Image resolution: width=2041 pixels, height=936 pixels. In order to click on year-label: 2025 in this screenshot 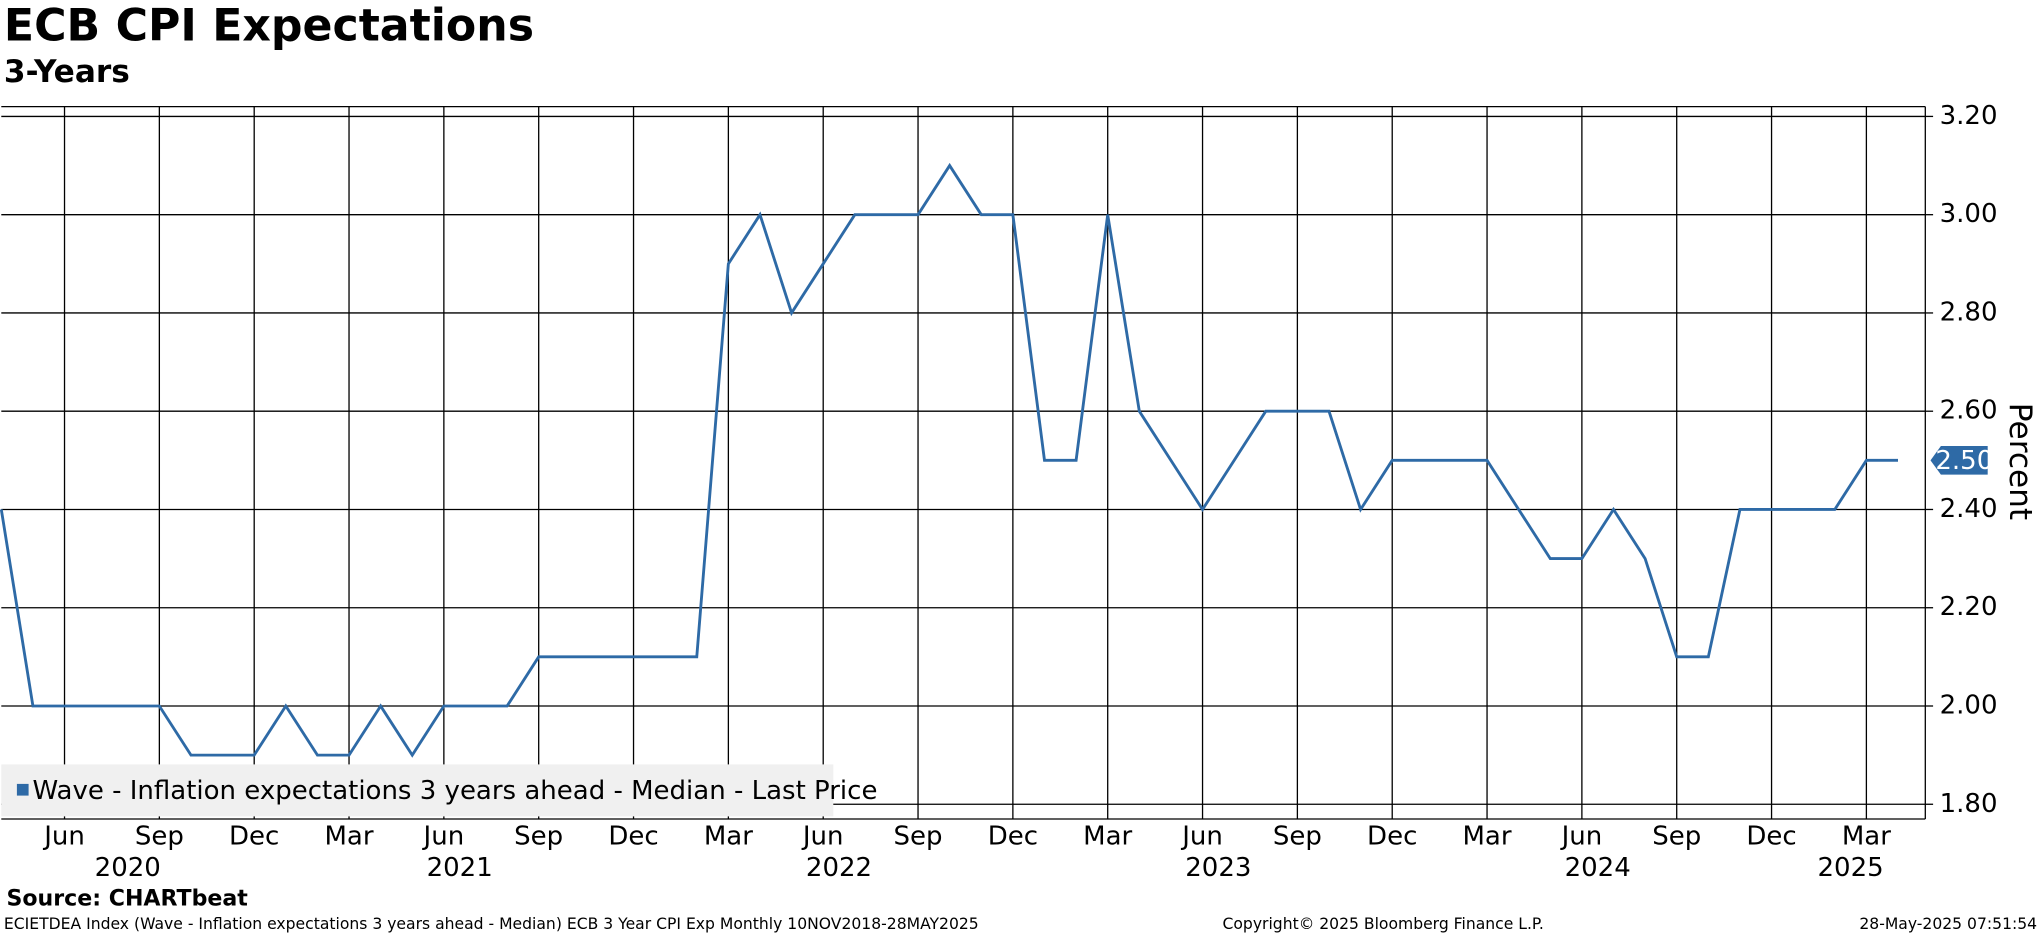, I will do `click(1850, 868)`.